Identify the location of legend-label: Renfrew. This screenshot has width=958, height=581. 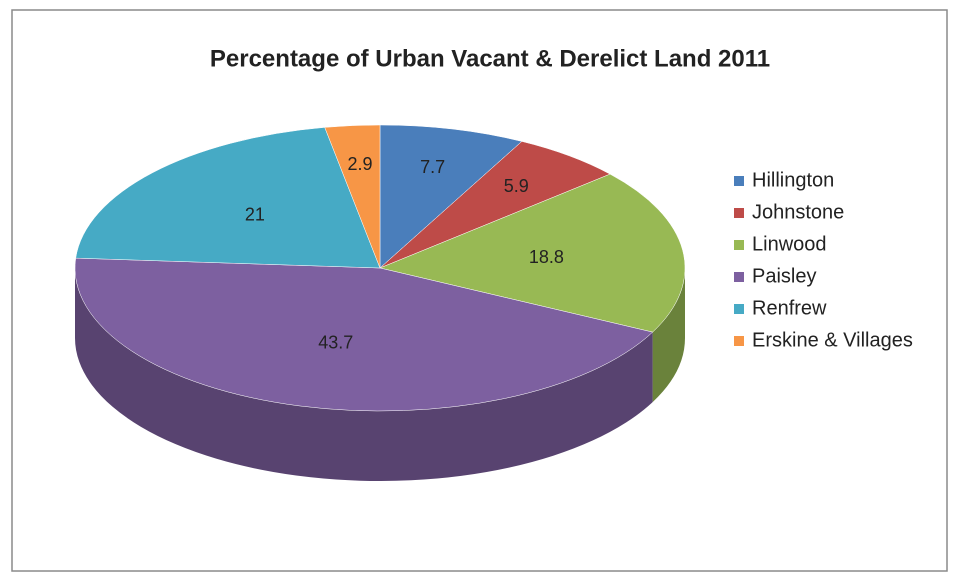
(789, 308).